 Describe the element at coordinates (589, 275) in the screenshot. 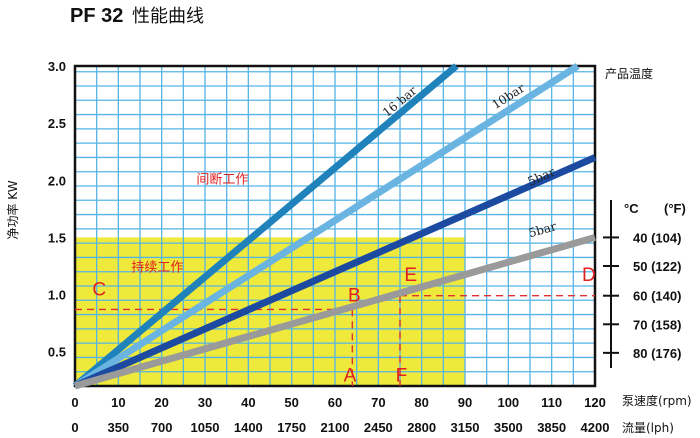

I see `point-label-d: D` at that location.